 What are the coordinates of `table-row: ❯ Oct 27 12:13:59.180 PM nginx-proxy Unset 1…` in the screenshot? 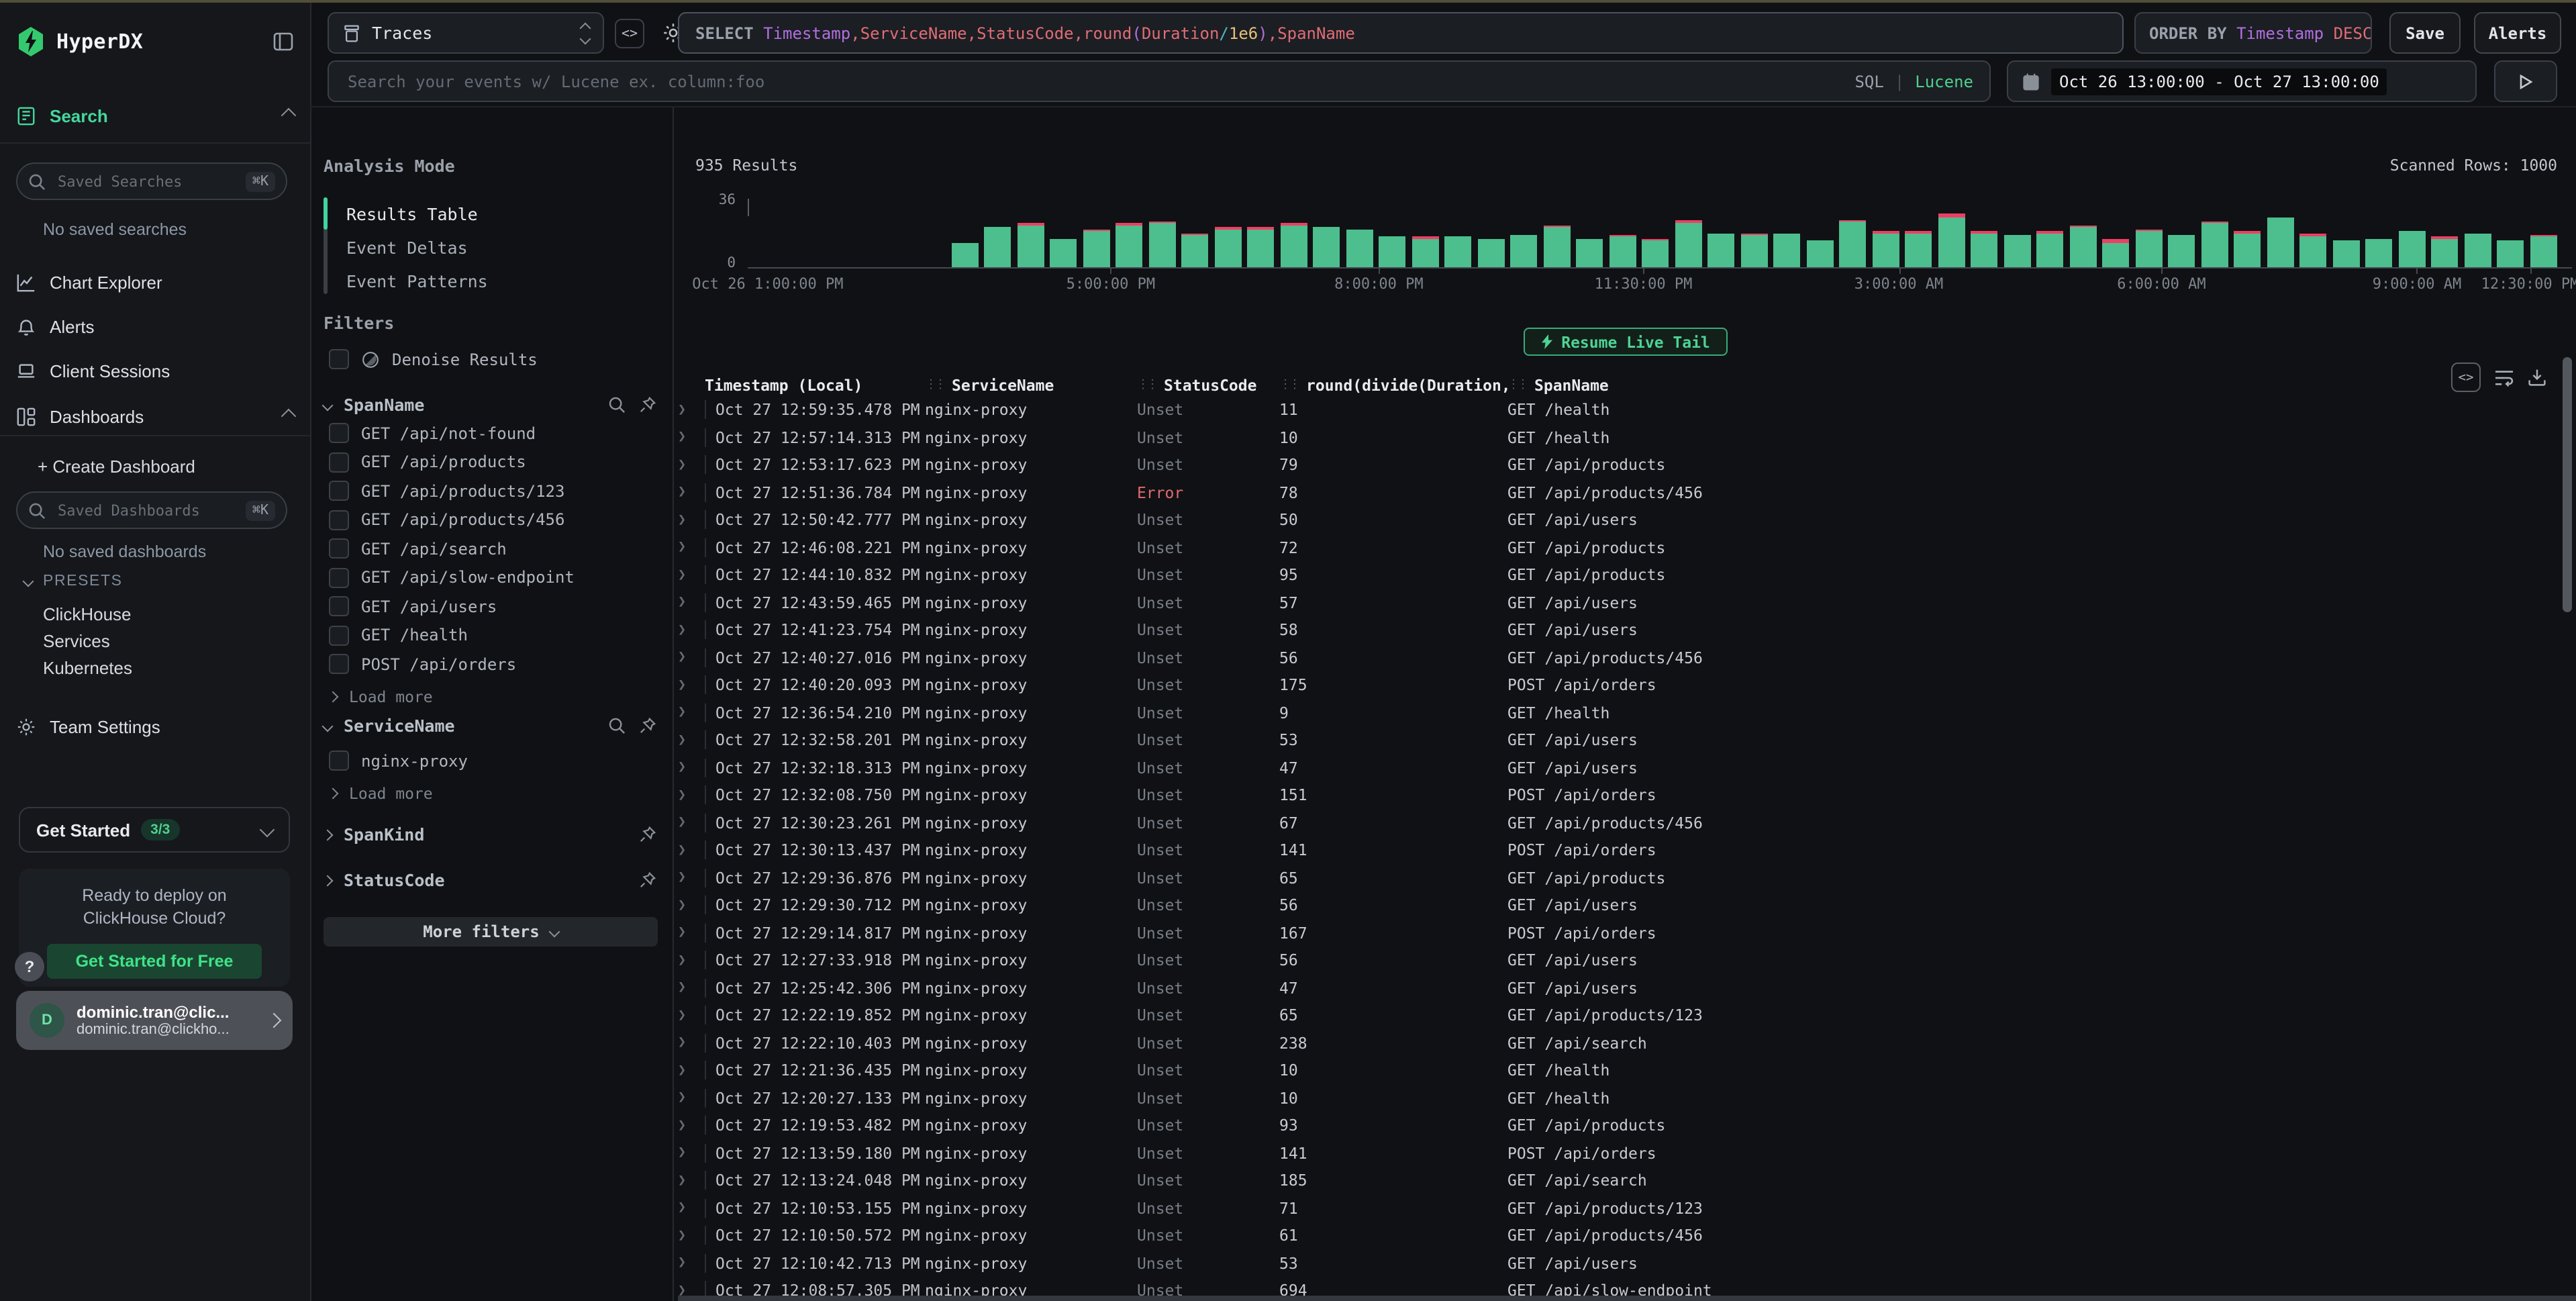 It's located at (1617, 1153).